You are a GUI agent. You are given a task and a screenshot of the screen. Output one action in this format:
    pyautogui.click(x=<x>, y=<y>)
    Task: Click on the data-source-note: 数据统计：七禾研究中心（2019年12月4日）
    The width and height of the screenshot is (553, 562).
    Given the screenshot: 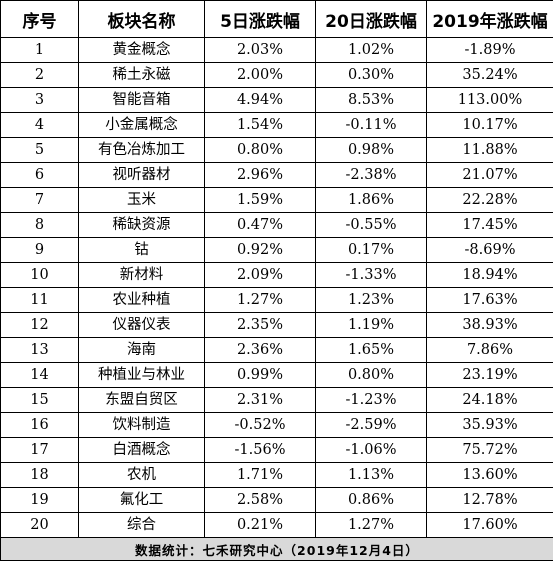 What is the action you would take?
    pyautogui.click(x=276, y=549)
    